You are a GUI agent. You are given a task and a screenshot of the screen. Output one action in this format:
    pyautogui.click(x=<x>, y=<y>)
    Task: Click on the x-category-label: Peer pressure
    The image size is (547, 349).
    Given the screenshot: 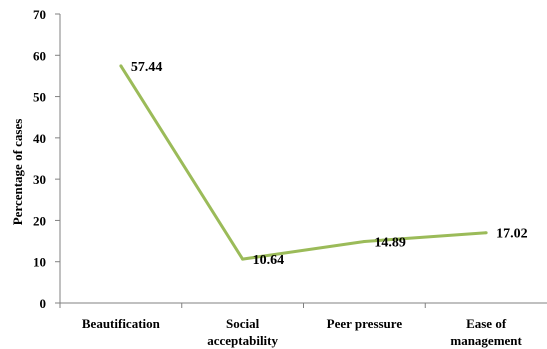 What is the action you would take?
    pyautogui.click(x=365, y=323)
    